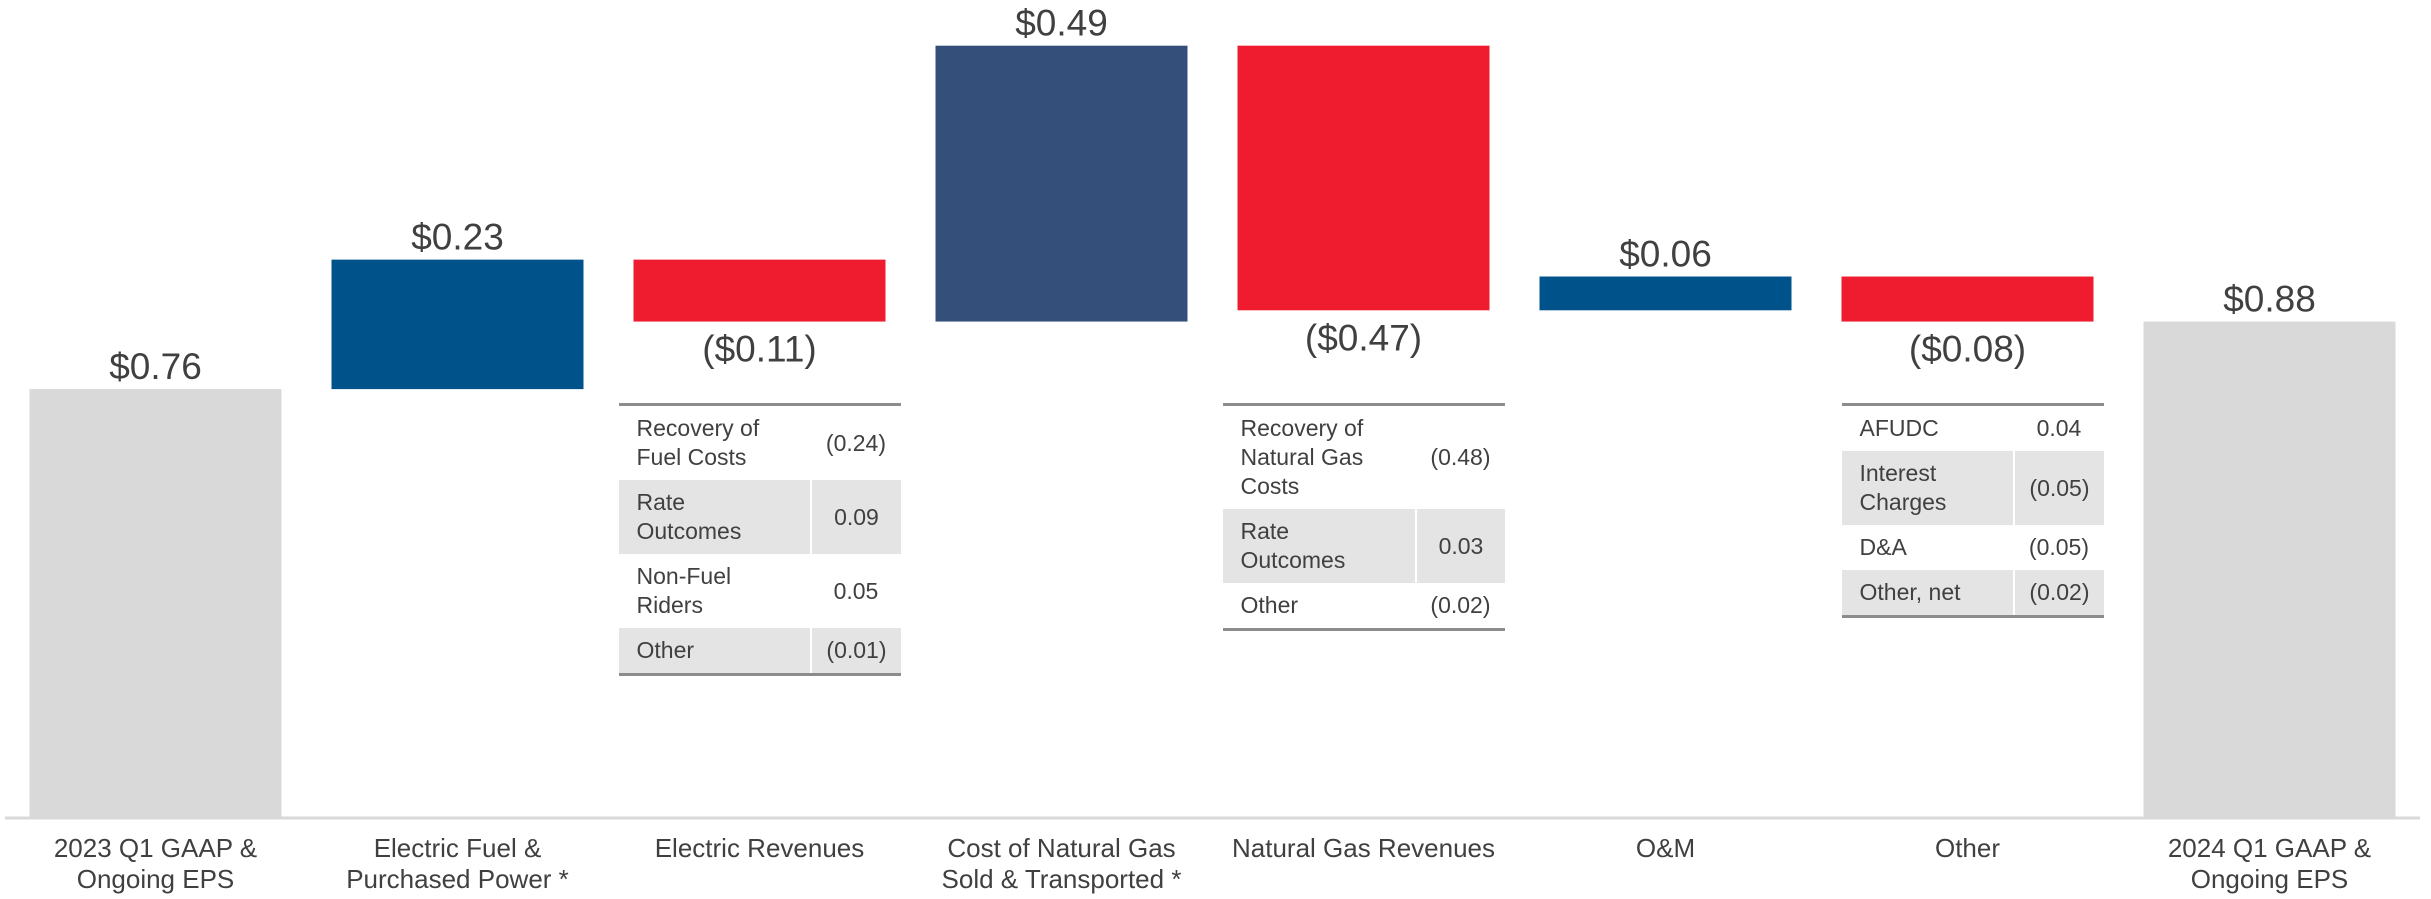  I want to click on x-tick-label: 2024 Q1 GAAP & Ongoing EPS, so click(2269, 863).